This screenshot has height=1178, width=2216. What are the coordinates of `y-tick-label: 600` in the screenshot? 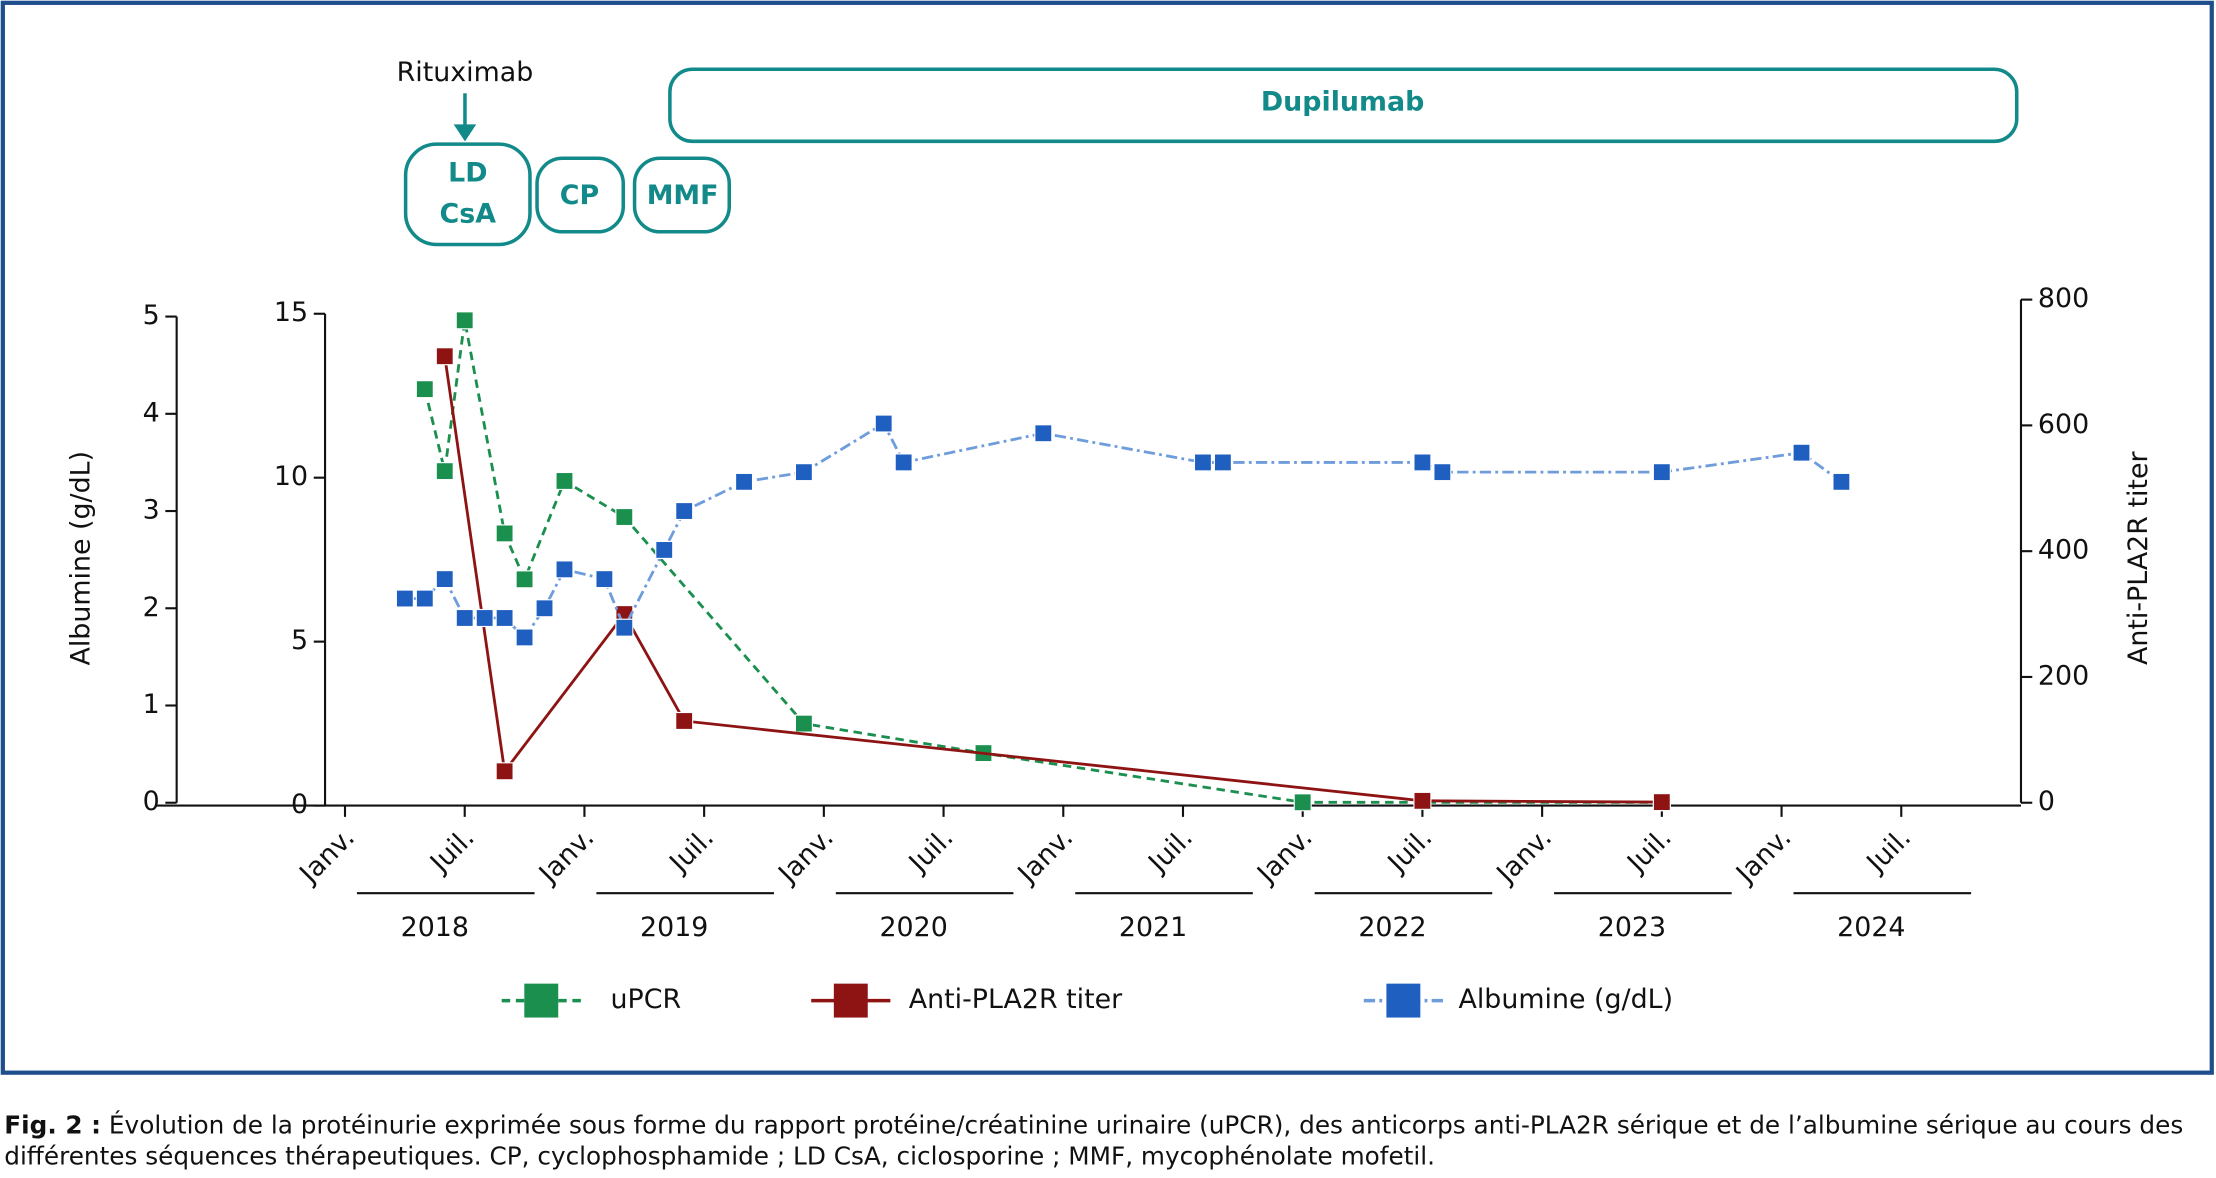 It's located at (2063, 424).